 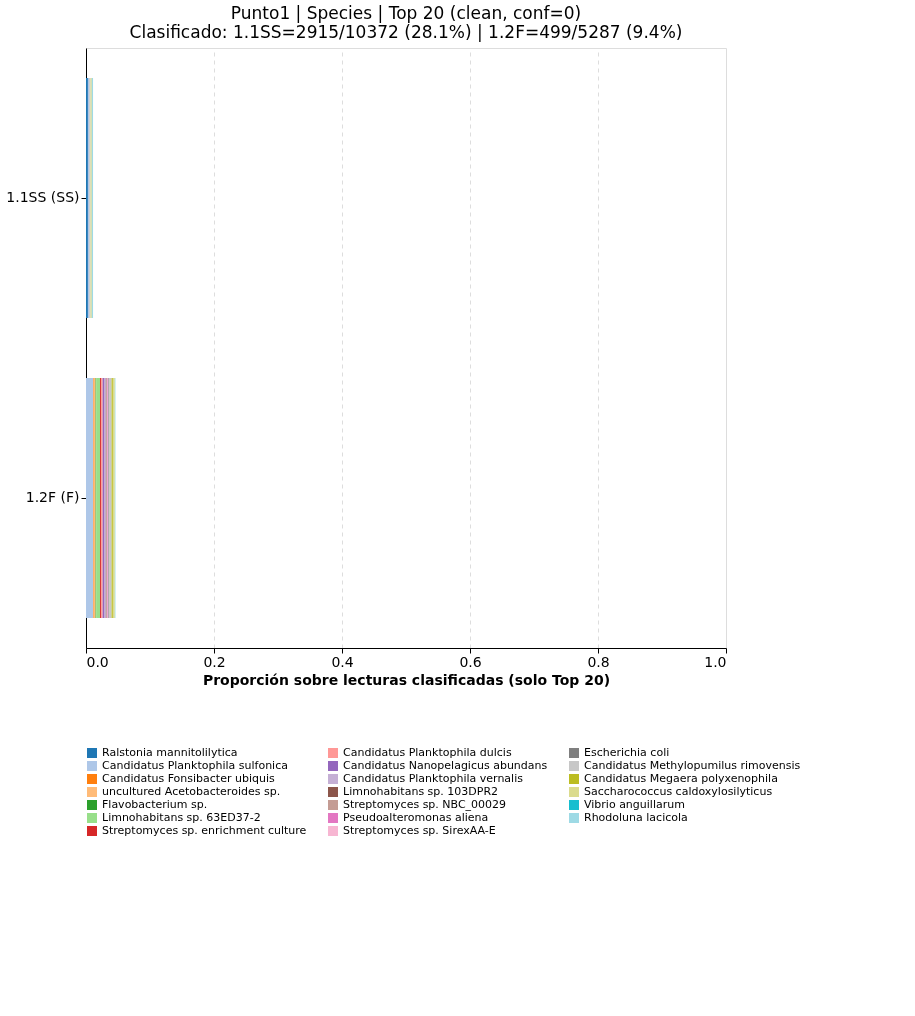 I want to click on legend-label: Streptomyces sp. SirexAA-E, so click(x=419, y=830).